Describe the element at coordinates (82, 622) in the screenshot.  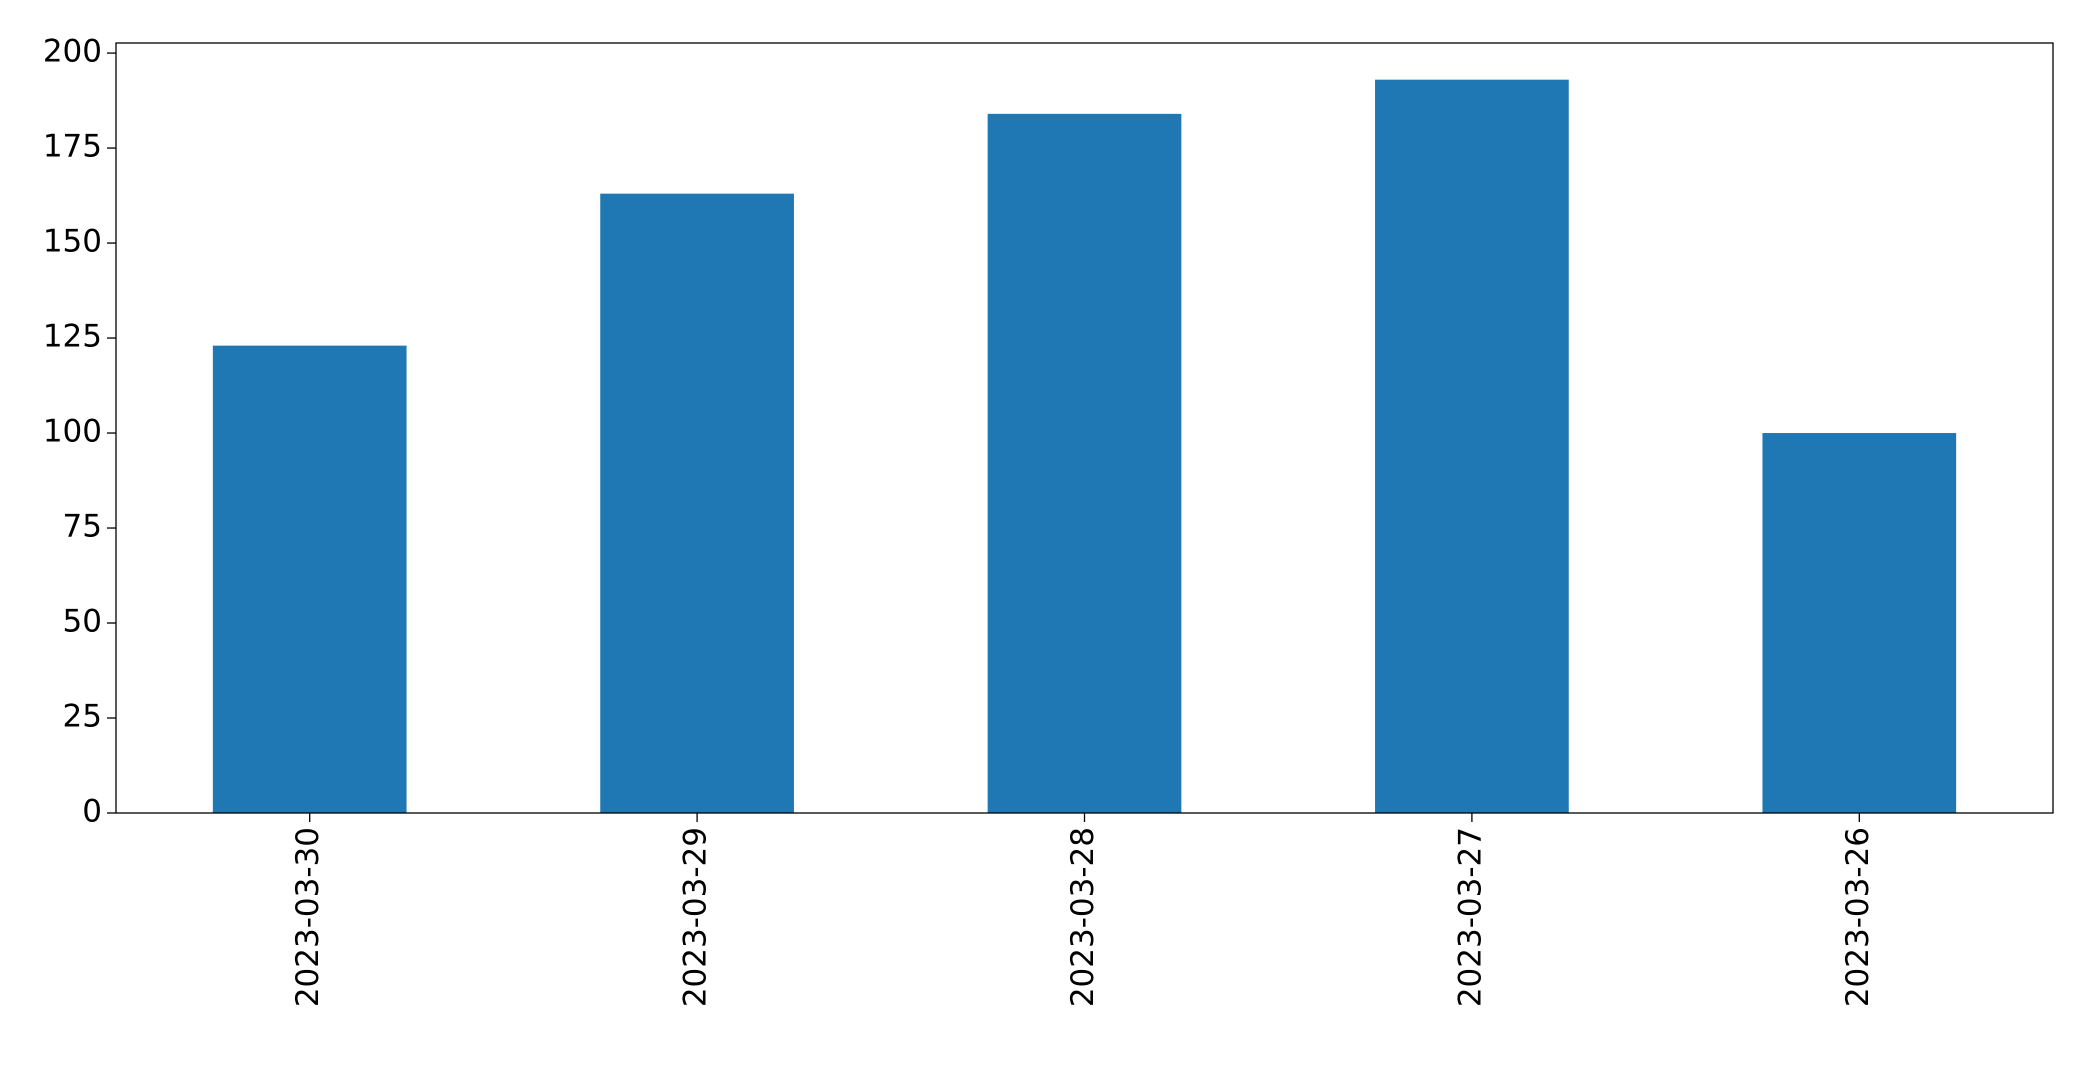
I see `y-tick-label: 50` at that location.